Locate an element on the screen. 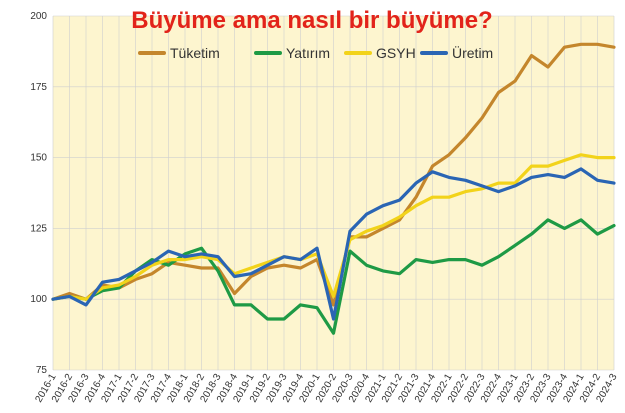 The width and height of the screenshot is (625, 413). y-tick-label: 125 is located at coordinates (38, 228).